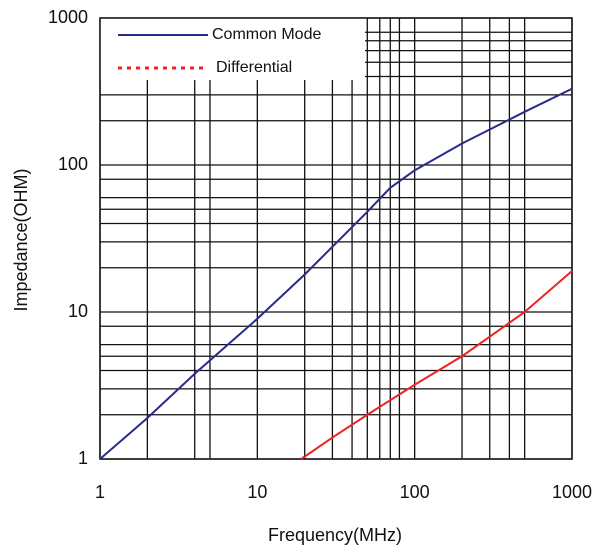  What do you see at coordinates (572, 492) in the screenshot?
I see `x-tick-label: 1000` at bounding box center [572, 492].